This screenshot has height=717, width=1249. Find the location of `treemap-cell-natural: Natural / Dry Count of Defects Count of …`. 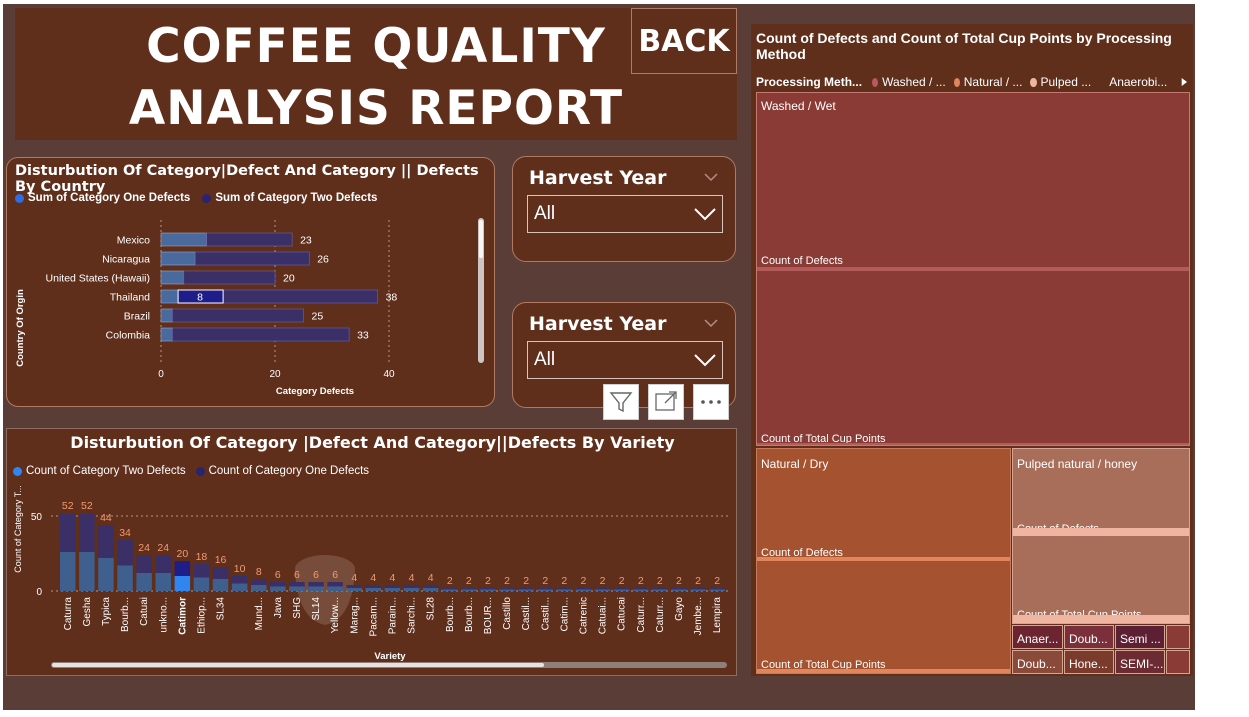

treemap-cell-natural: Natural / Dry Count of Defects Count of … is located at coordinates (883, 561).